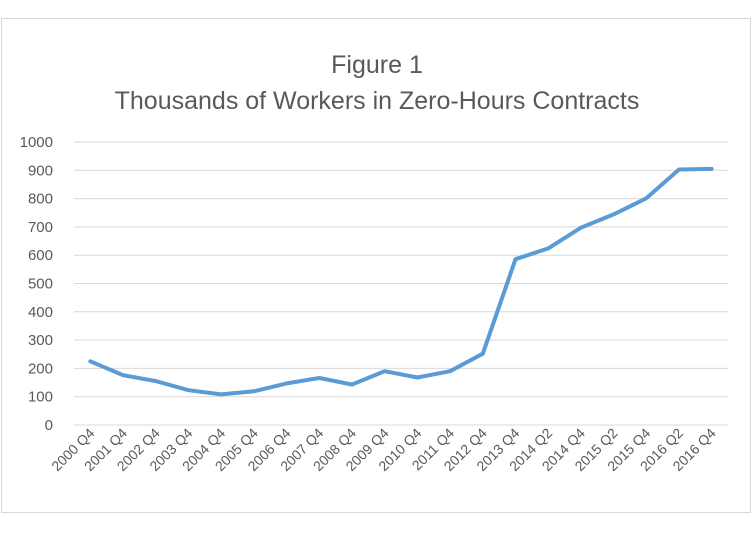 The height and width of the screenshot is (541, 754). I want to click on y-tick-label: 600, so click(40, 255).